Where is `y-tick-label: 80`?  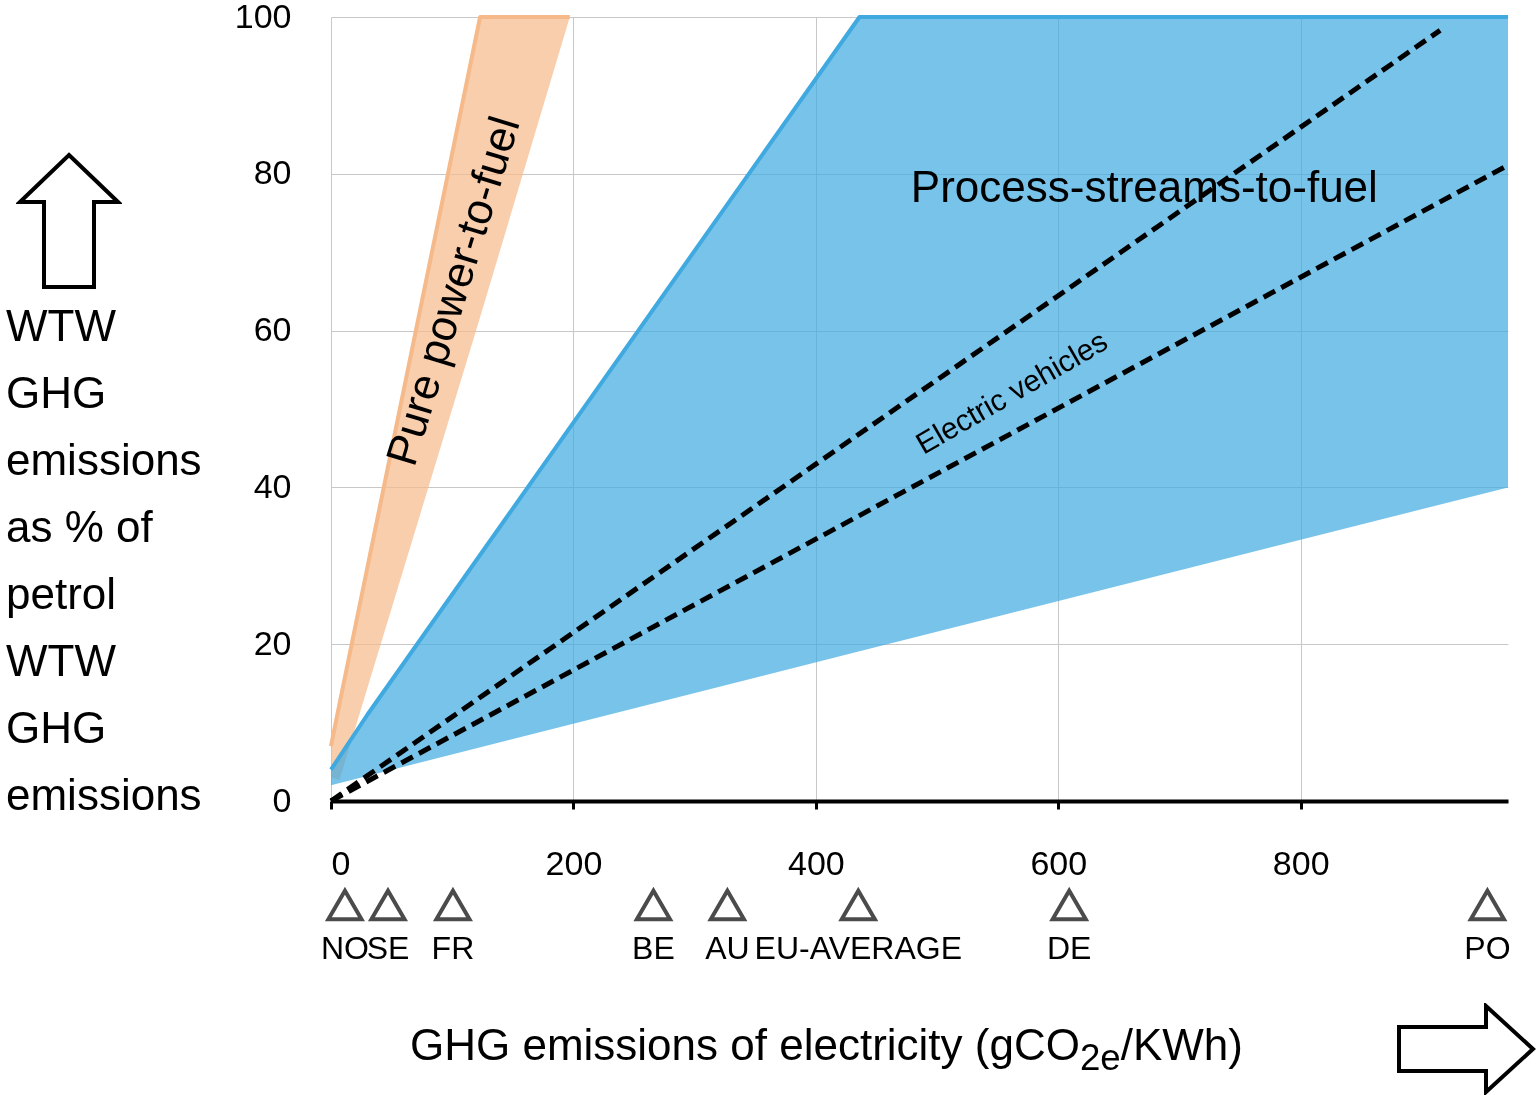
y-tick-label: 80 is located at coordinates (272, 172).